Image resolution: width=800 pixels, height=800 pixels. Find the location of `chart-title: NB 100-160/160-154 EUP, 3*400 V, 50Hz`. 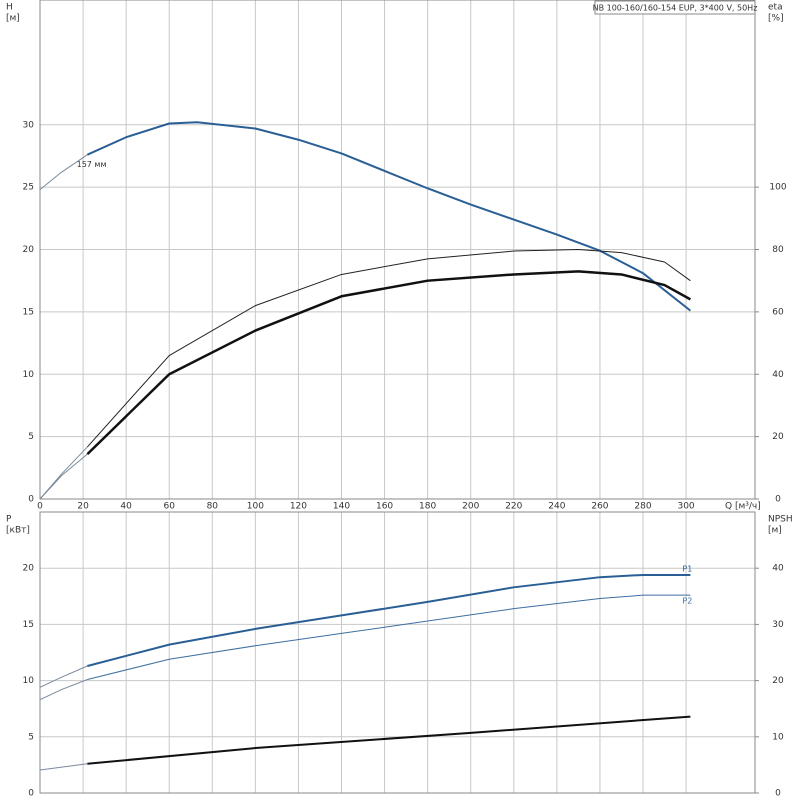

chart-title: NB 100-160/160-154 EUP, 3*400 V, 50Hz is located at coordinates (675, 8).